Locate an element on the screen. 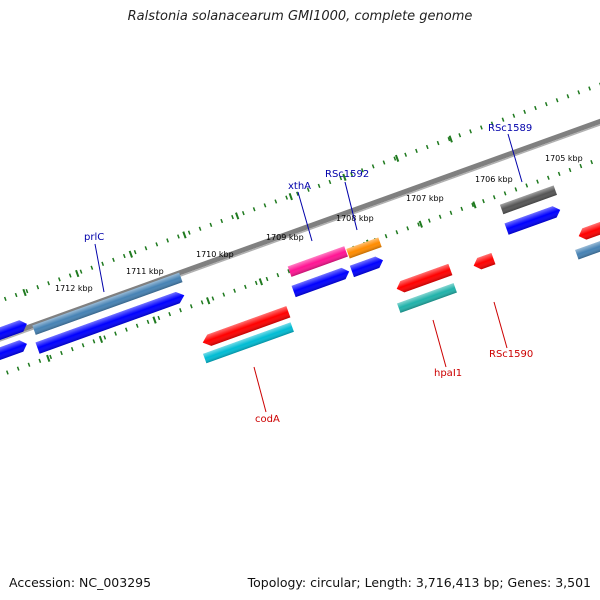 This screenshot has width=600, height=600. feature-RSc1590-sheen is located at coordinates (484, 261).